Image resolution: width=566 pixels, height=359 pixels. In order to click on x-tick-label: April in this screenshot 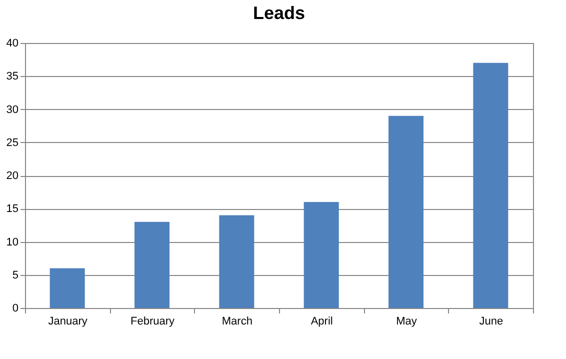, I will do `click(321, 322)`.